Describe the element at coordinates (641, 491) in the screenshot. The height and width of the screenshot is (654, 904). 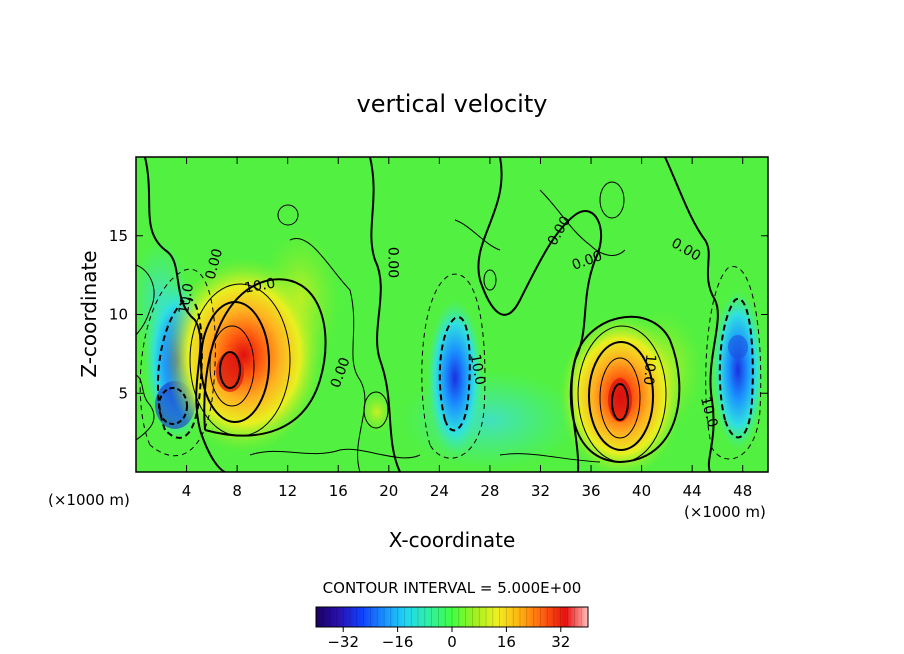
I see `x-tick-label: 40` at that location.